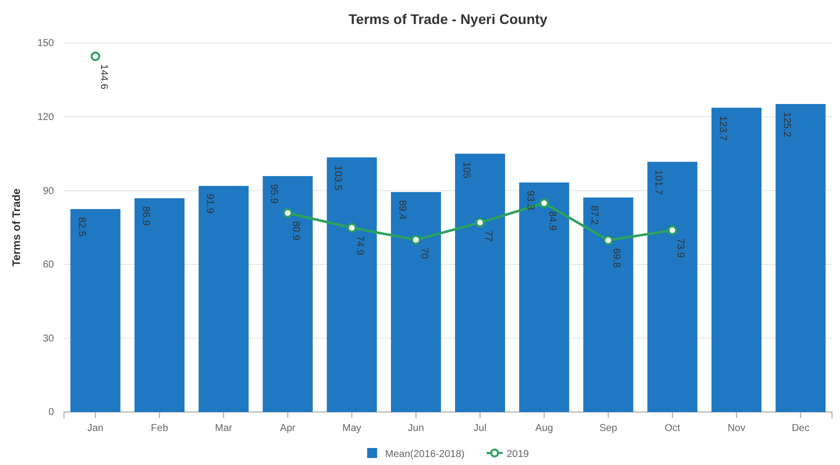 Image resolution: width=840 pixels, height=465 pixels. Describe the element at coordinates (786, 125) in the screenshot. I see `data-label: 125.2` at that location.